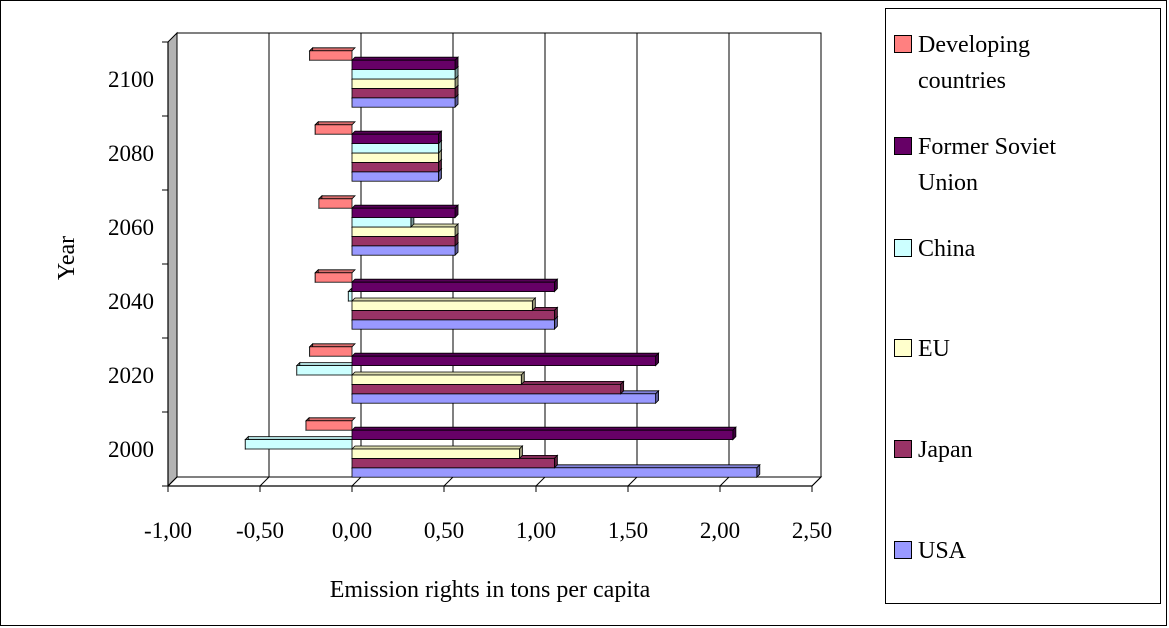  I want to click on bar-developing-countries-2000, so click(330, 424).